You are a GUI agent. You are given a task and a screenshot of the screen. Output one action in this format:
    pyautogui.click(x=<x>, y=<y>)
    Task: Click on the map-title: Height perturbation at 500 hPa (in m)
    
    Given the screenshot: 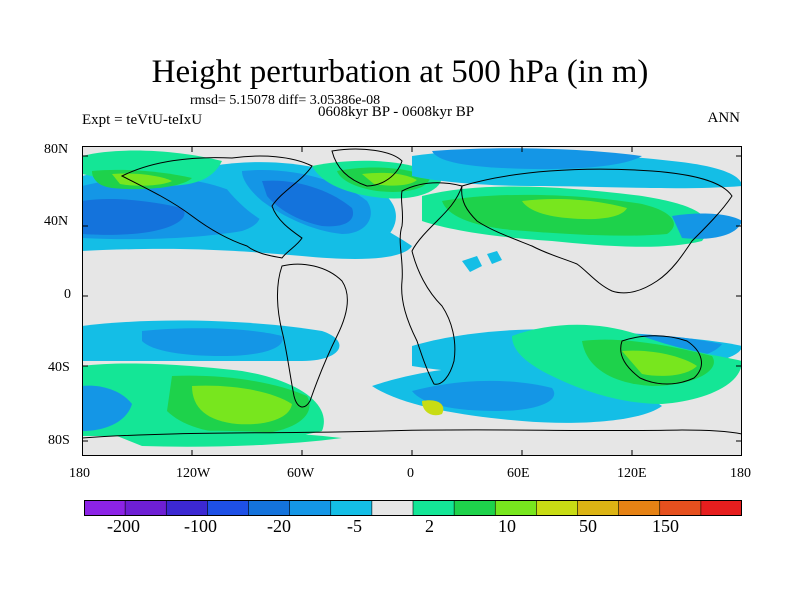 What is the action you would take?
    pyautogui.click(x=400, y=72)
    